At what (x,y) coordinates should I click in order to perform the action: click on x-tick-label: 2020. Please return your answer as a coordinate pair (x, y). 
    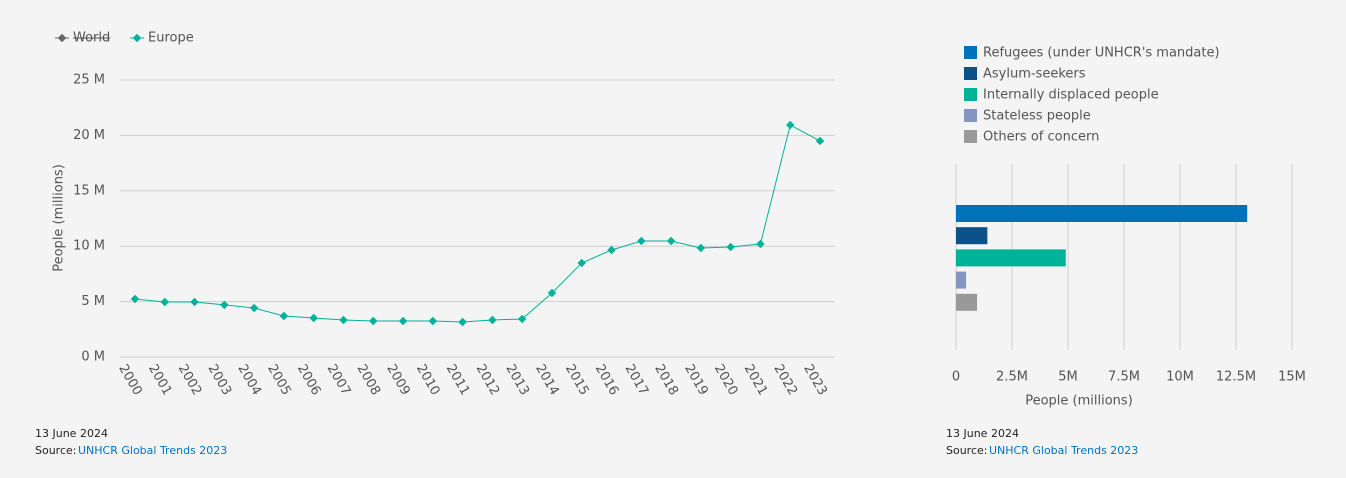
    Looking at the image, I should click on (726, 380).